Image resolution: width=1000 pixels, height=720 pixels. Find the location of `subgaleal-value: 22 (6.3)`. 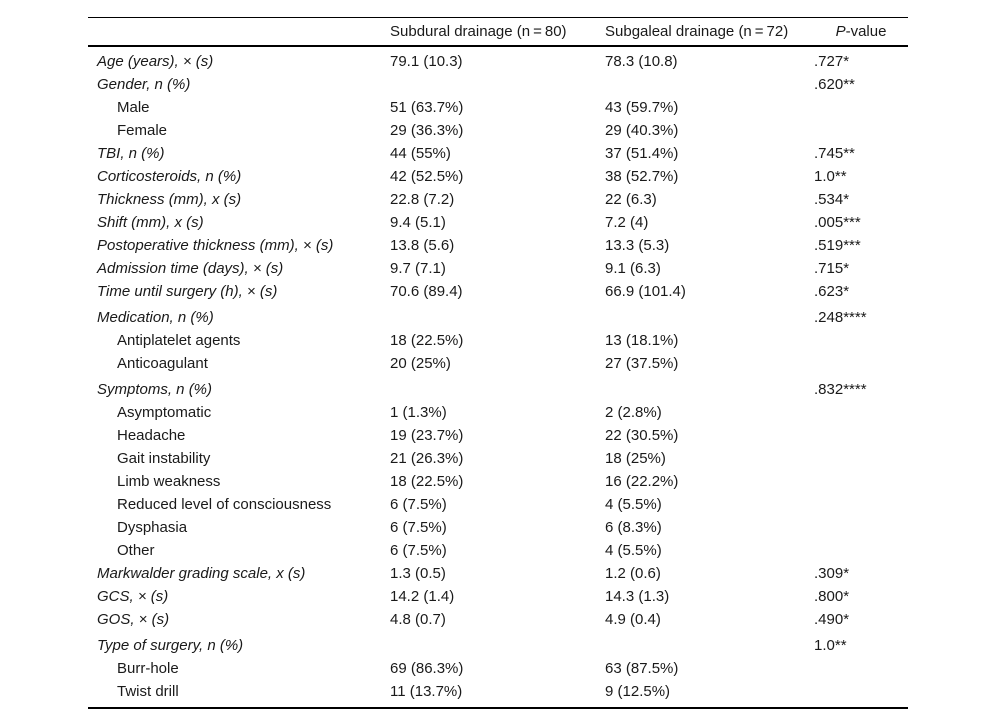

subgaleal-value: 22 (6.3) is located at coordinates (631, 199).